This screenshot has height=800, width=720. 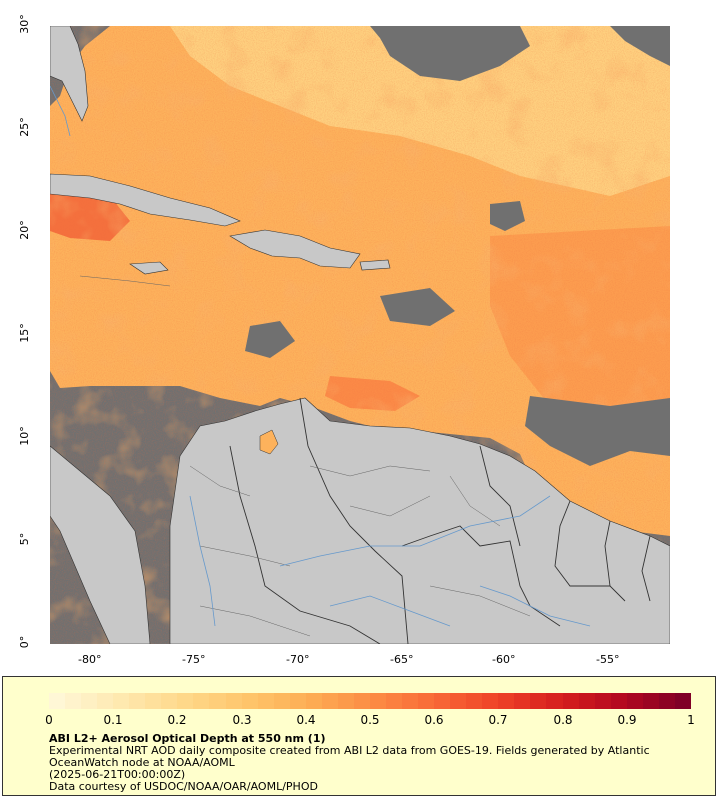 I want to click on no-data-patch-caribbean, so click(x=270, y=339).